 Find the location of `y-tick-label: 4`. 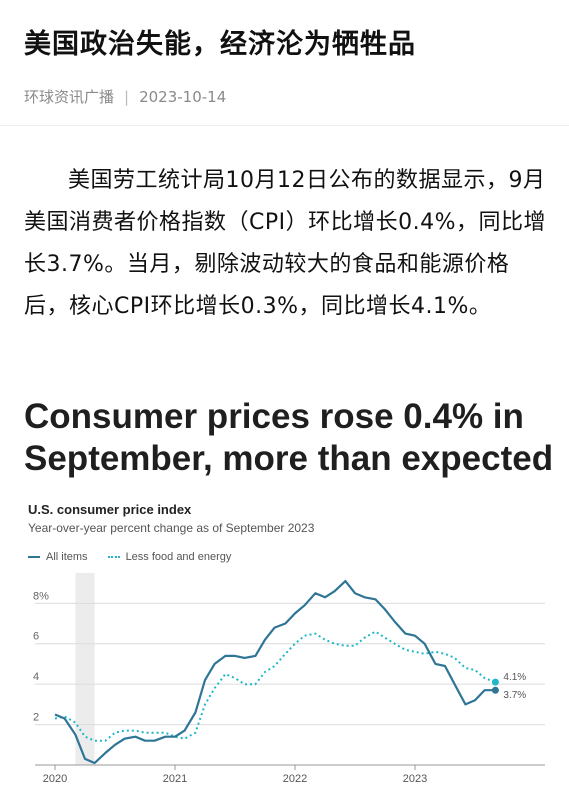

y-tick-label: 4 is located at coordinates (36, 677).